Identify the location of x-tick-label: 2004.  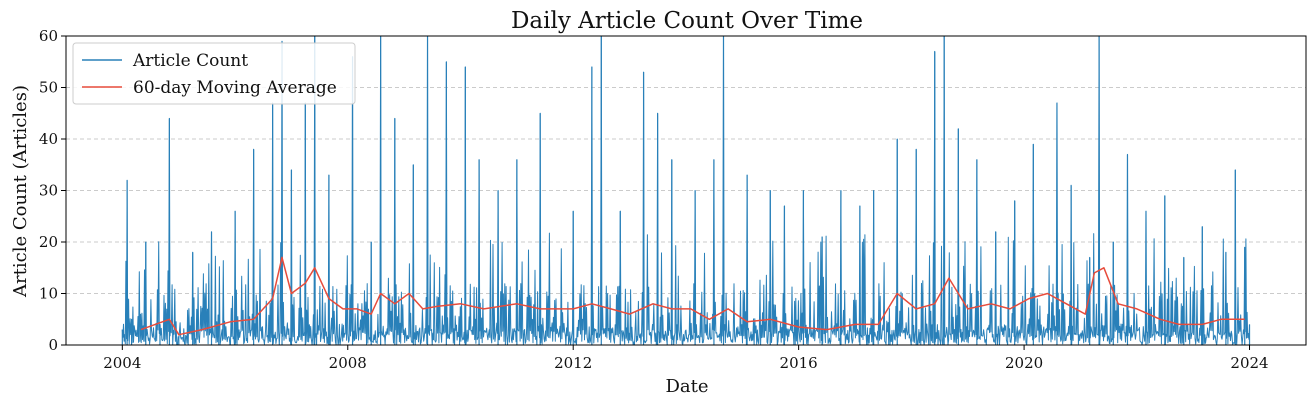
(122, 363).